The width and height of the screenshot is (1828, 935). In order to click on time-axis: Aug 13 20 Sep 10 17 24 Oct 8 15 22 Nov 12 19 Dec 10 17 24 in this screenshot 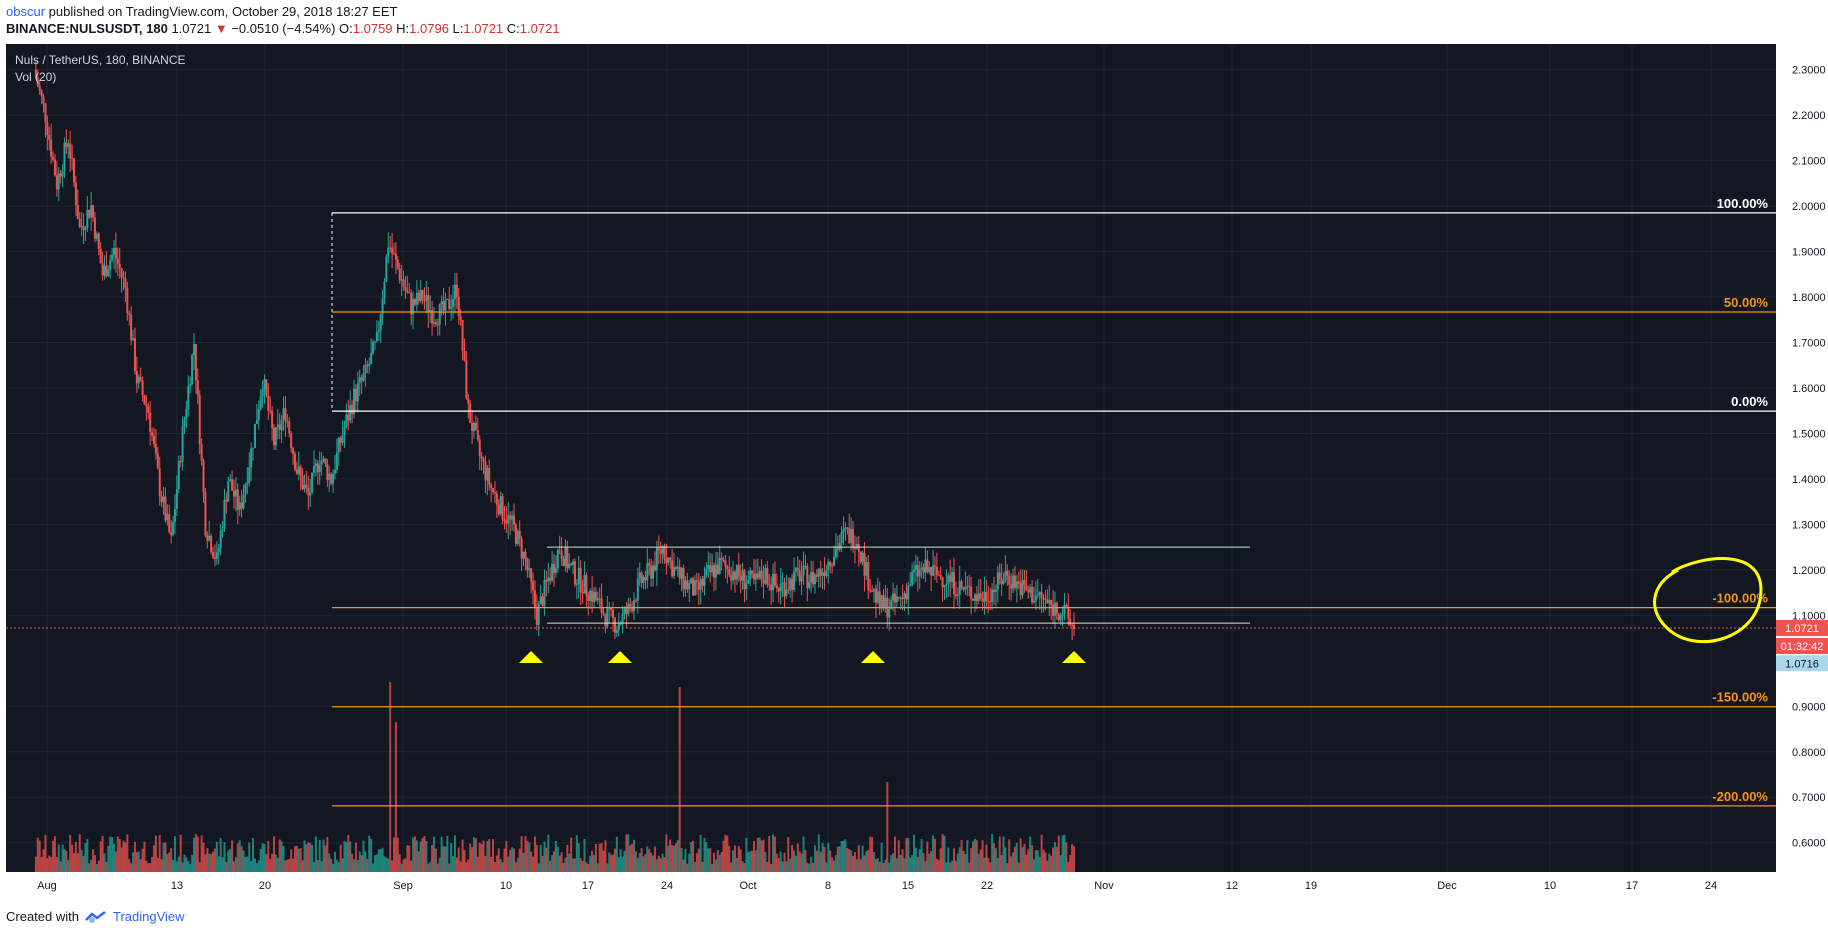, I will do `click(914, 883)`.